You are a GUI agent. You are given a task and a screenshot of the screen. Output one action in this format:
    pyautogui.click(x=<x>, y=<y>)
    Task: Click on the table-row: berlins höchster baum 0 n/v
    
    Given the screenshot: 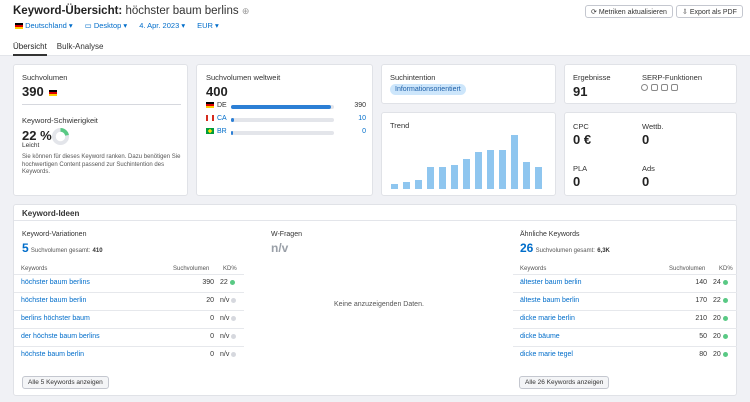 What is the action you would take?
    pyautogui.click(x=129, y=319)
    